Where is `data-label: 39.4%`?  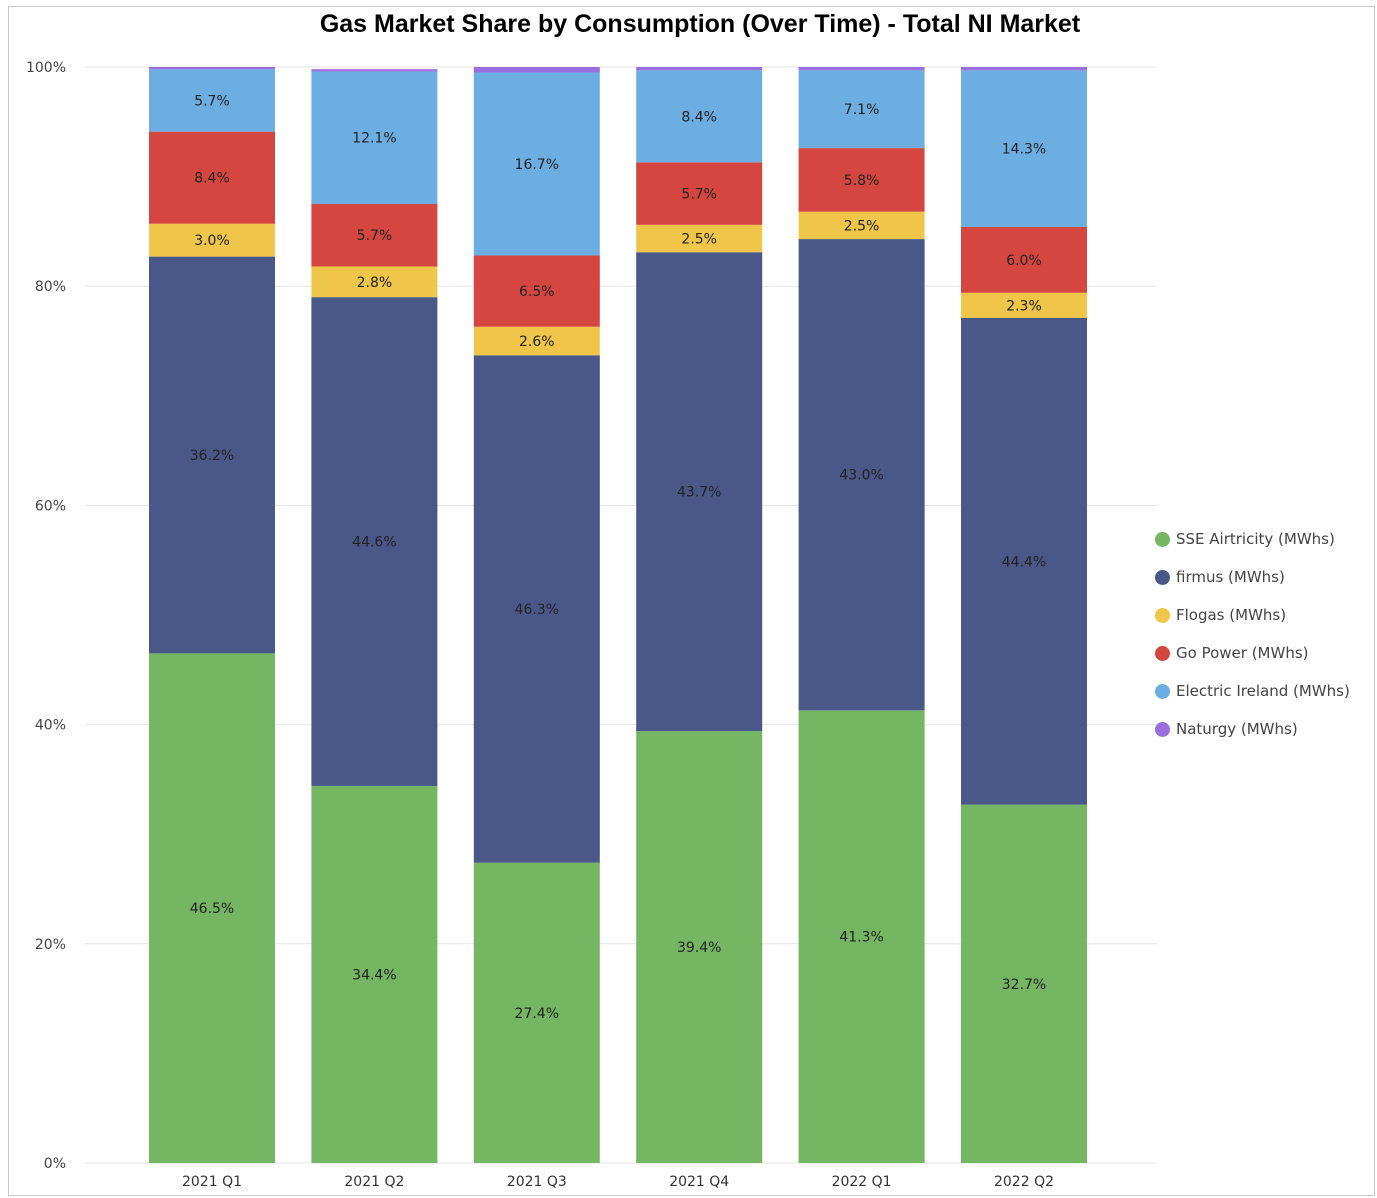 data-label: 39.4% is located at coordinates (699, 948).